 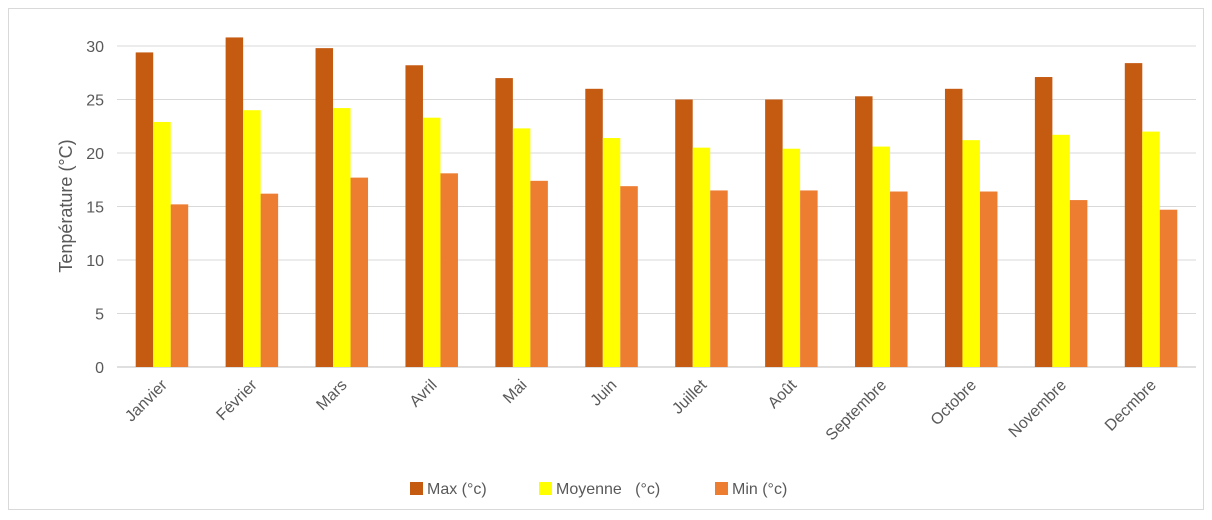 What do you see at coordinates (856, 410) in the screenshot?
I see `x-tick-label: Septembre` at bounding box center [856, 410].